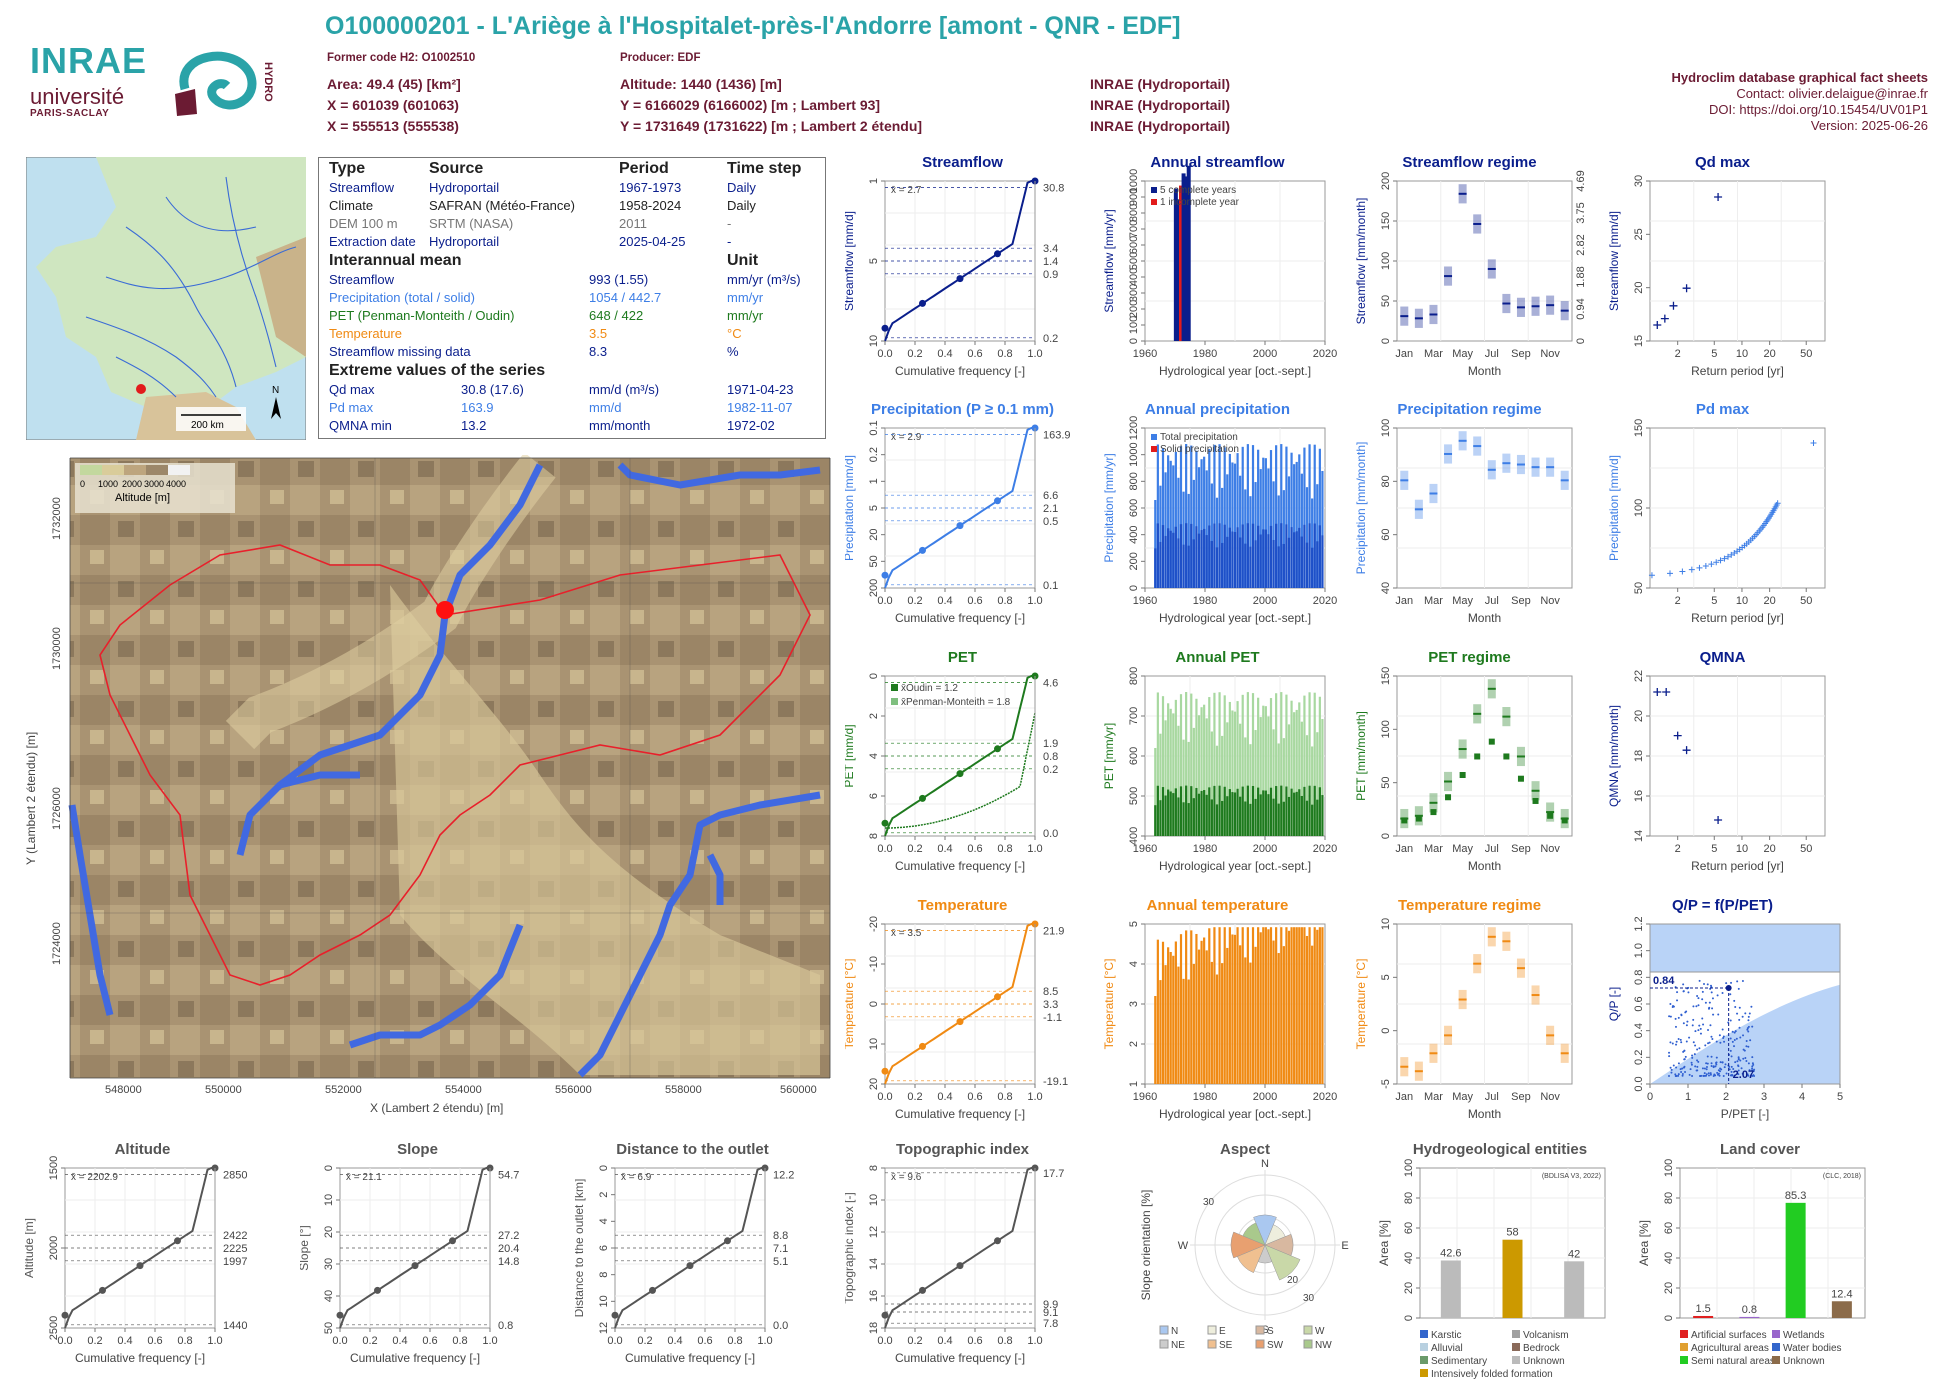 This screenshot has height=1386, width=1960. What do you see at coordinates (604, 1168) in the screenshot?
I see `y-tick-label: 0` at bounding box center [604, 1168].